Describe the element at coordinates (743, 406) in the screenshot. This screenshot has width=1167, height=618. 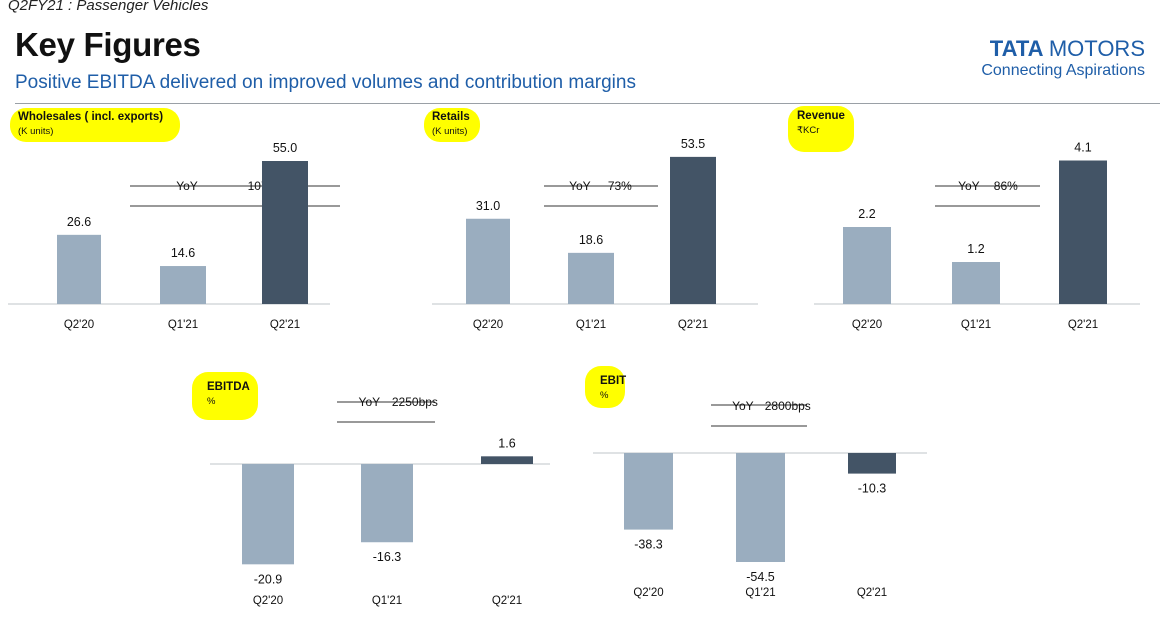
I see `ebit-yoy-label: YoY` at that location.